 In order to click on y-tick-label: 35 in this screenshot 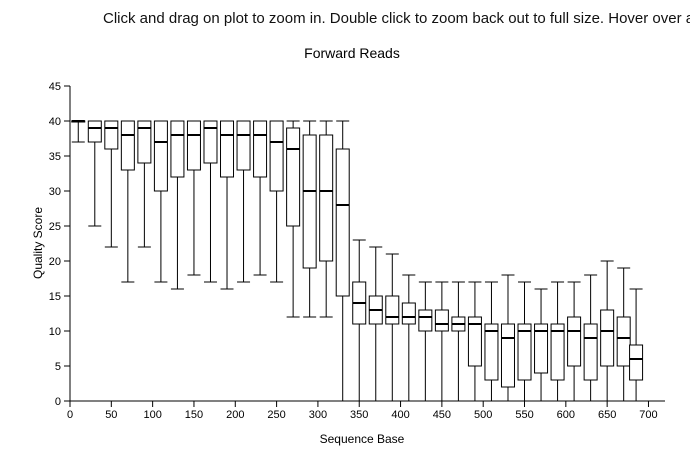, I will do `click(55, 157)`.